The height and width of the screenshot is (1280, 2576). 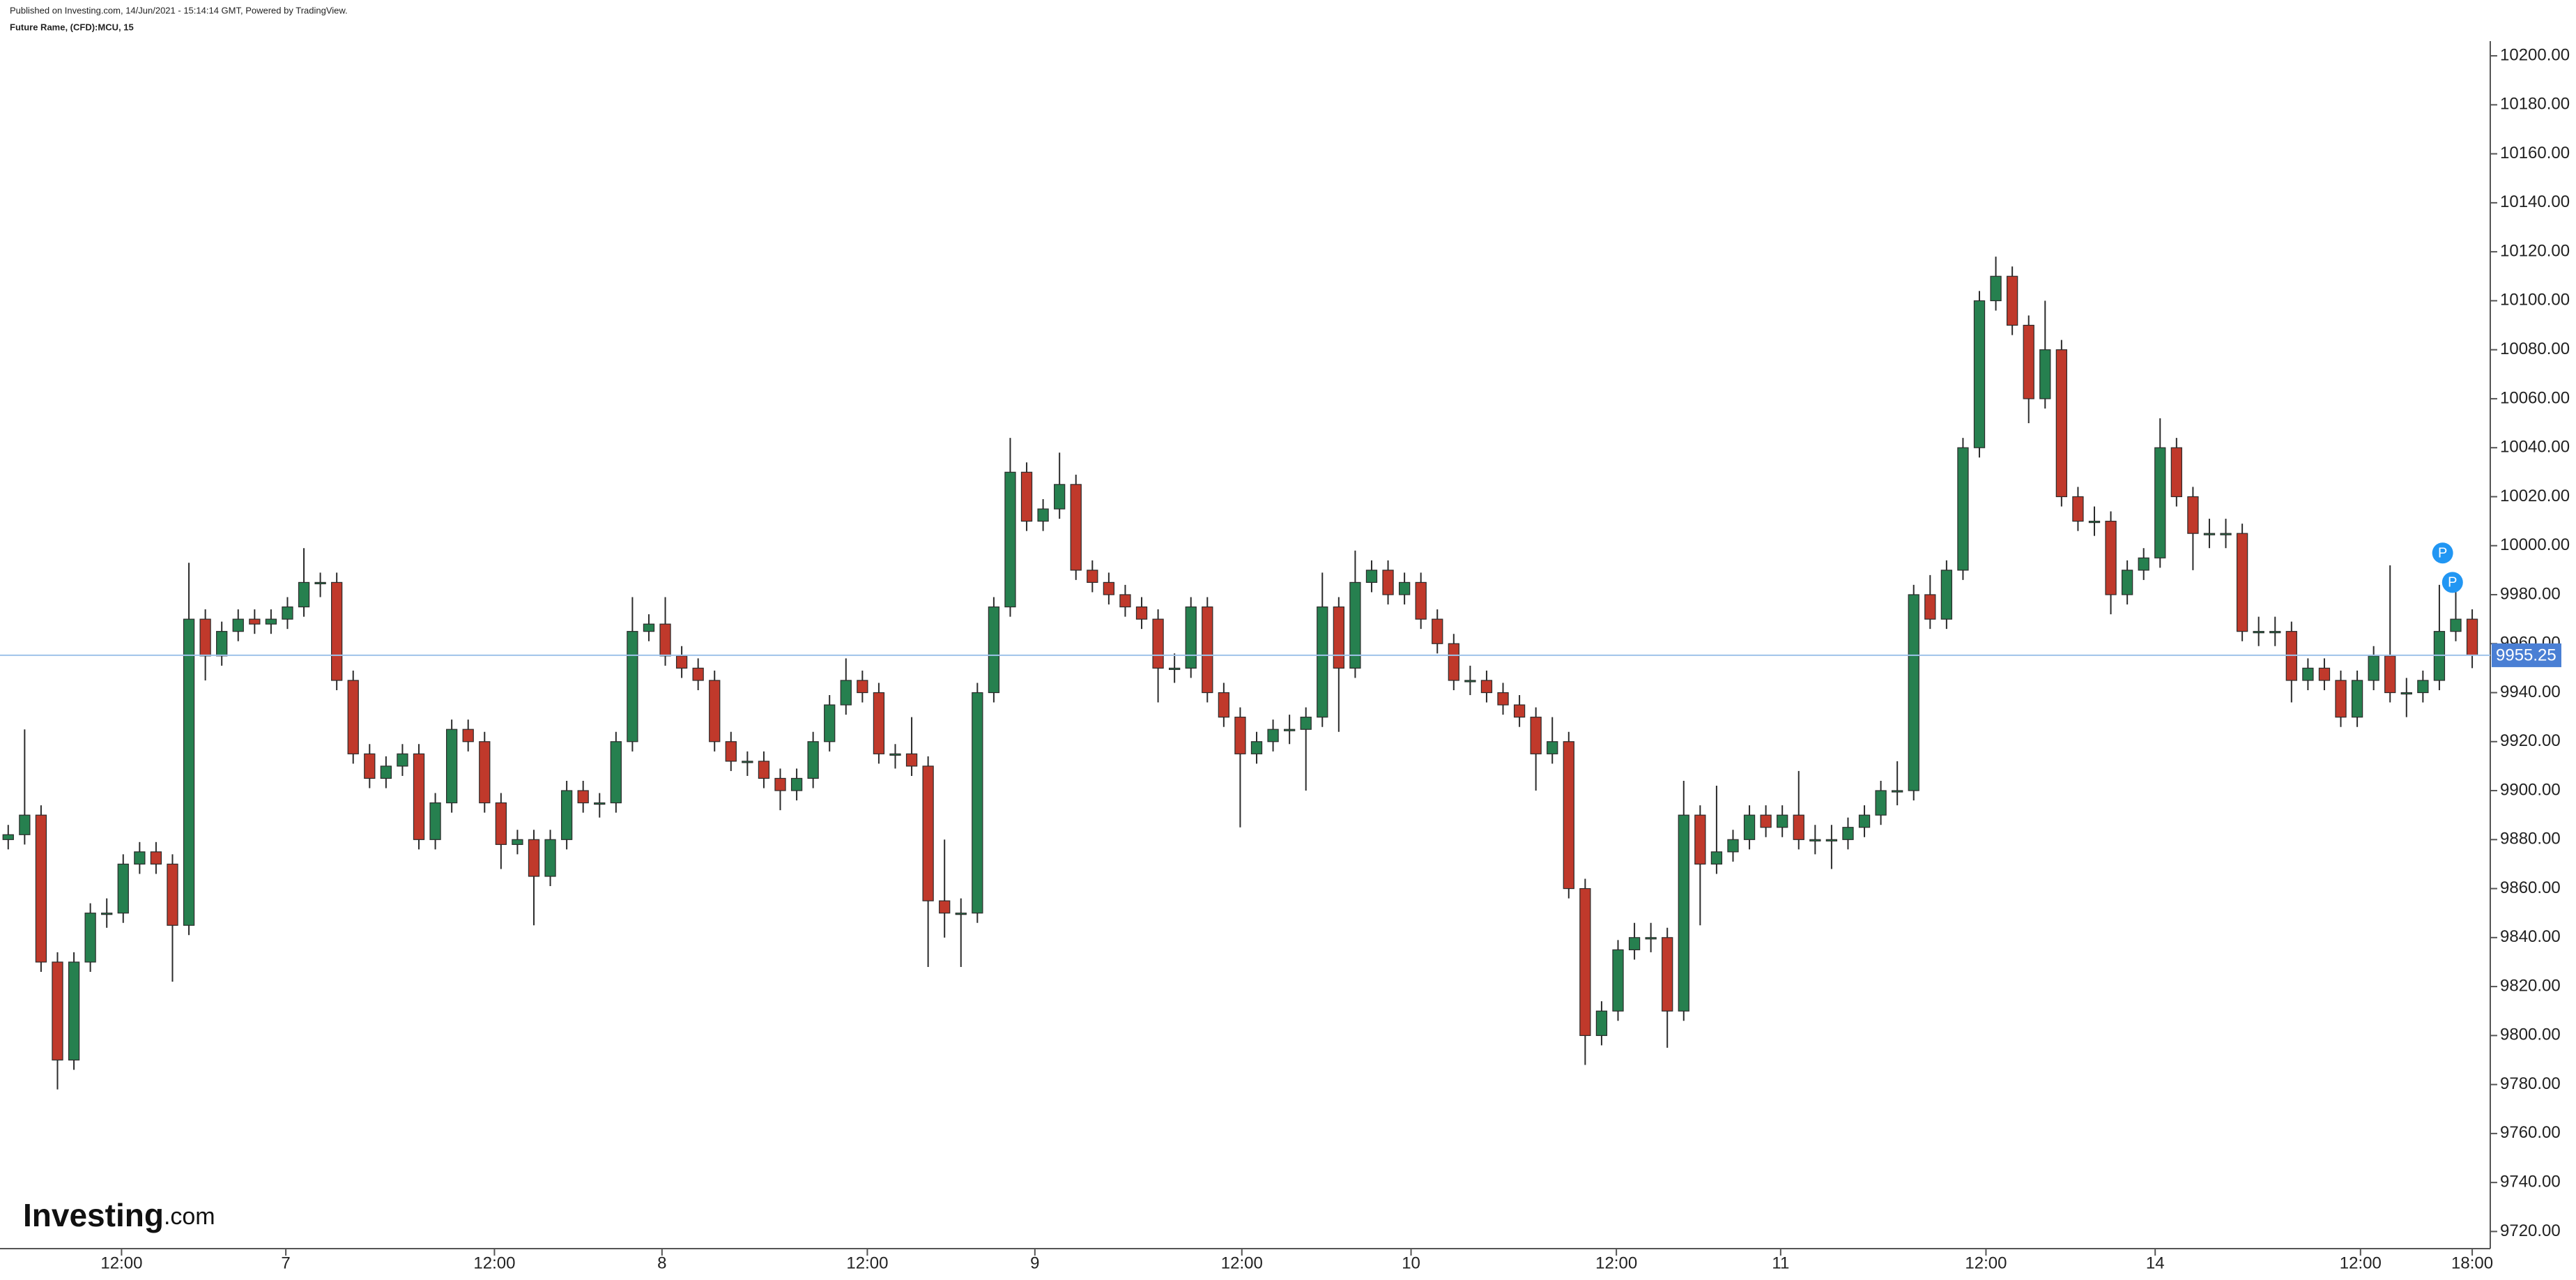 What do you see at coordinates (2526, 655) in the screenshot?
I see `last-price-label: 9955.25` at bounding box center [2526, 655].